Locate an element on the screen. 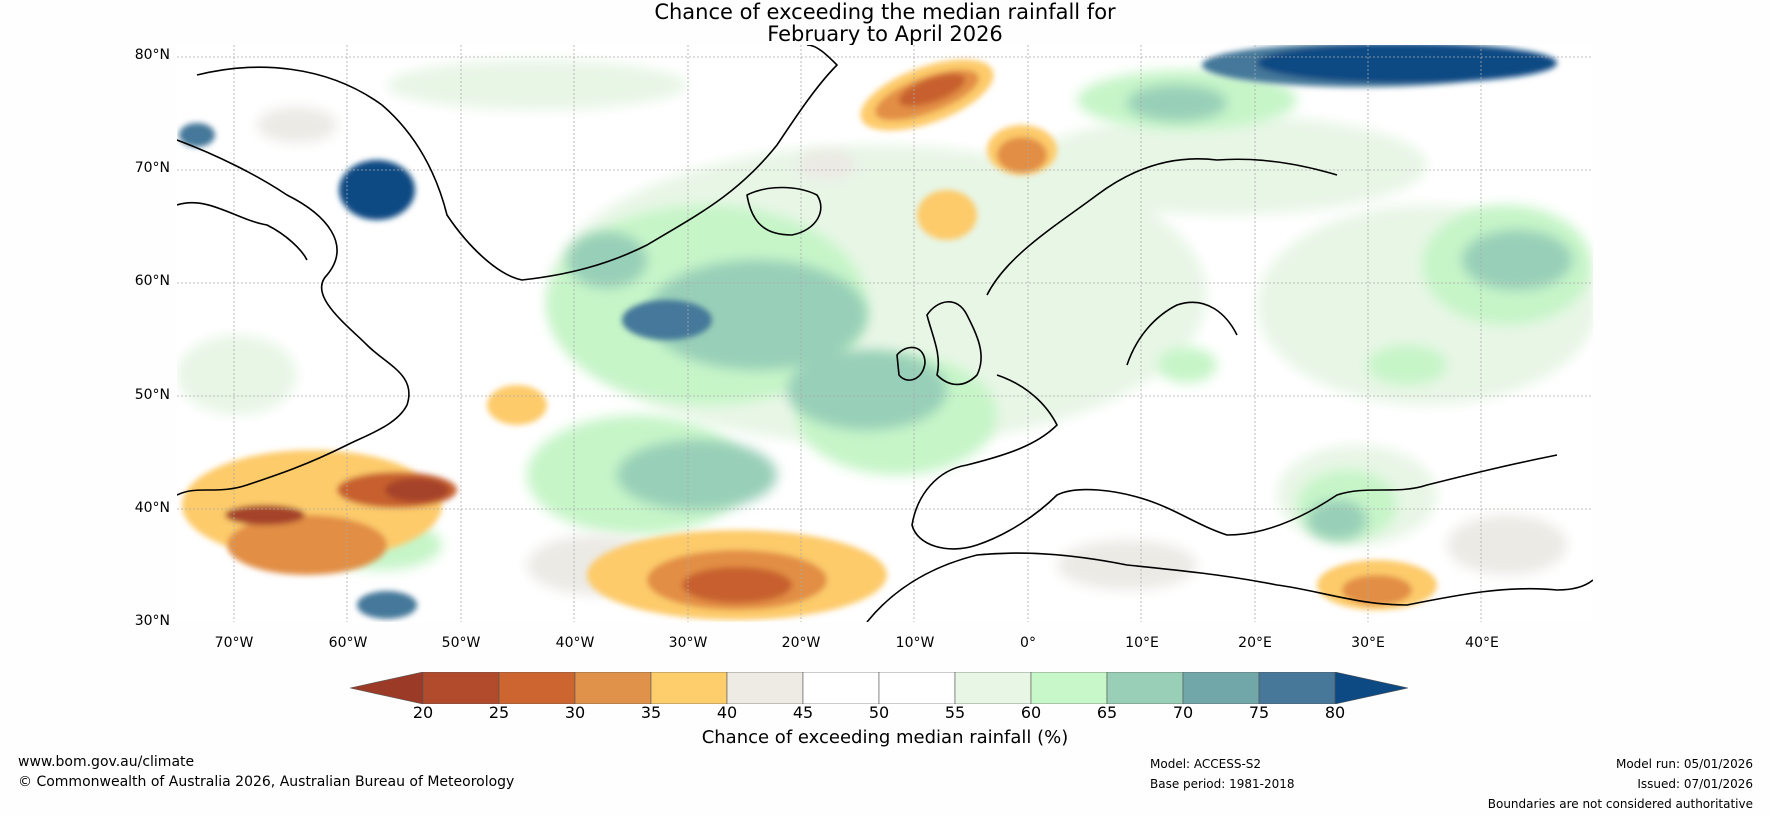 Image resolution: width=1770 pixels, height=816 pixels. lon-label-30e: 30°E is located at coordinates (1368, 643).